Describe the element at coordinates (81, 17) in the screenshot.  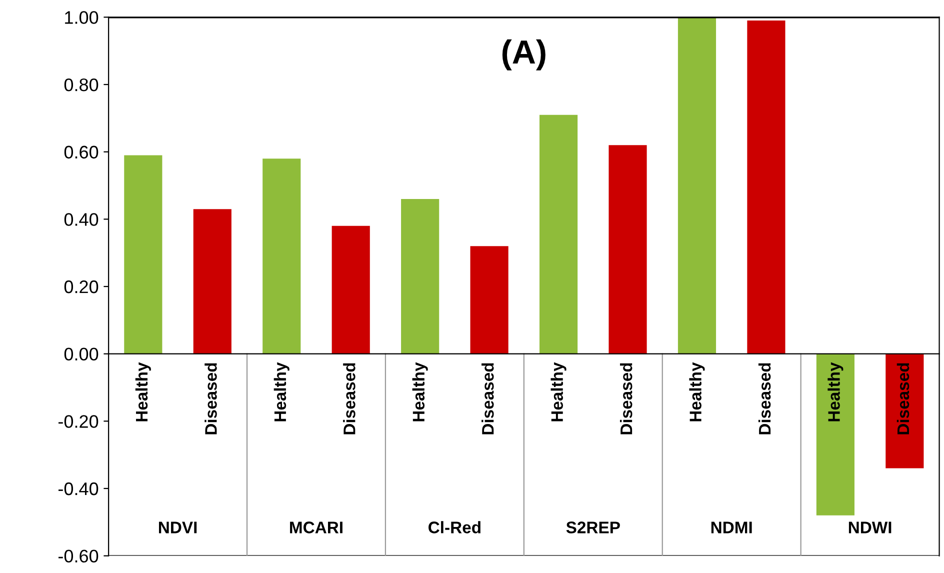
I see `y-tick-label: 1.00` at that location.